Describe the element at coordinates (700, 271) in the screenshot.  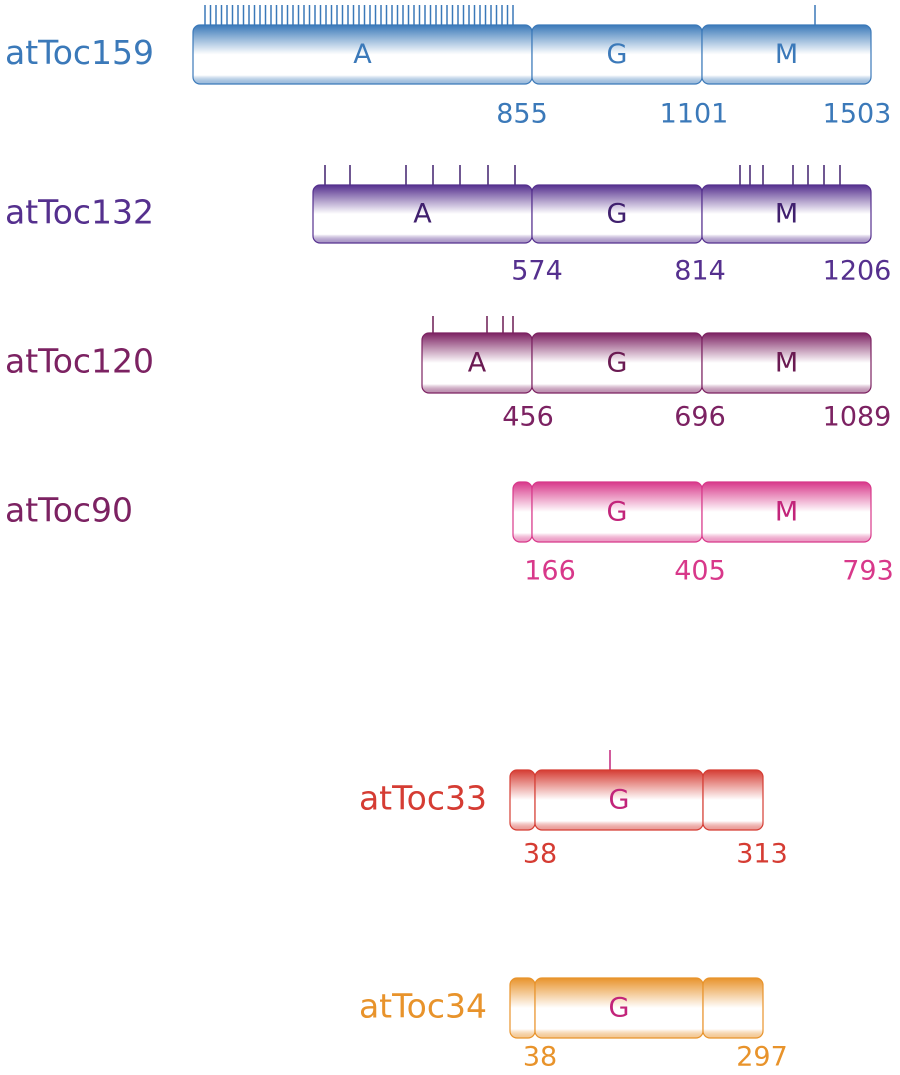
I see `position-label: 814` at that location.